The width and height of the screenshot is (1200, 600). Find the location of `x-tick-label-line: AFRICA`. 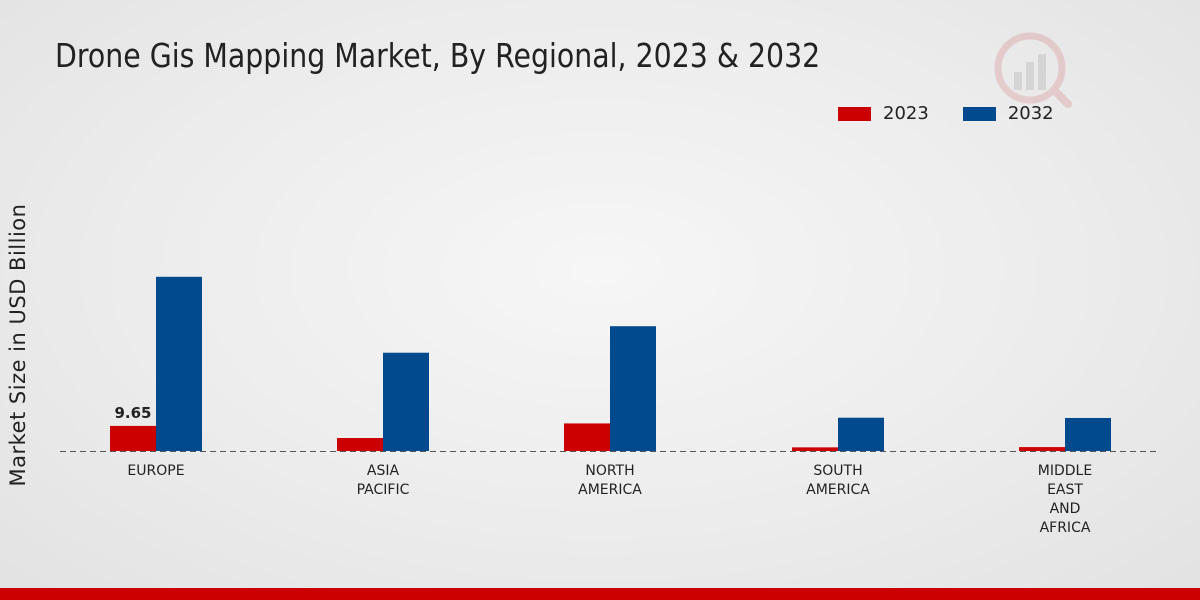

x-tick-label-line: AFRICA is located at coordinates (1065, 528).